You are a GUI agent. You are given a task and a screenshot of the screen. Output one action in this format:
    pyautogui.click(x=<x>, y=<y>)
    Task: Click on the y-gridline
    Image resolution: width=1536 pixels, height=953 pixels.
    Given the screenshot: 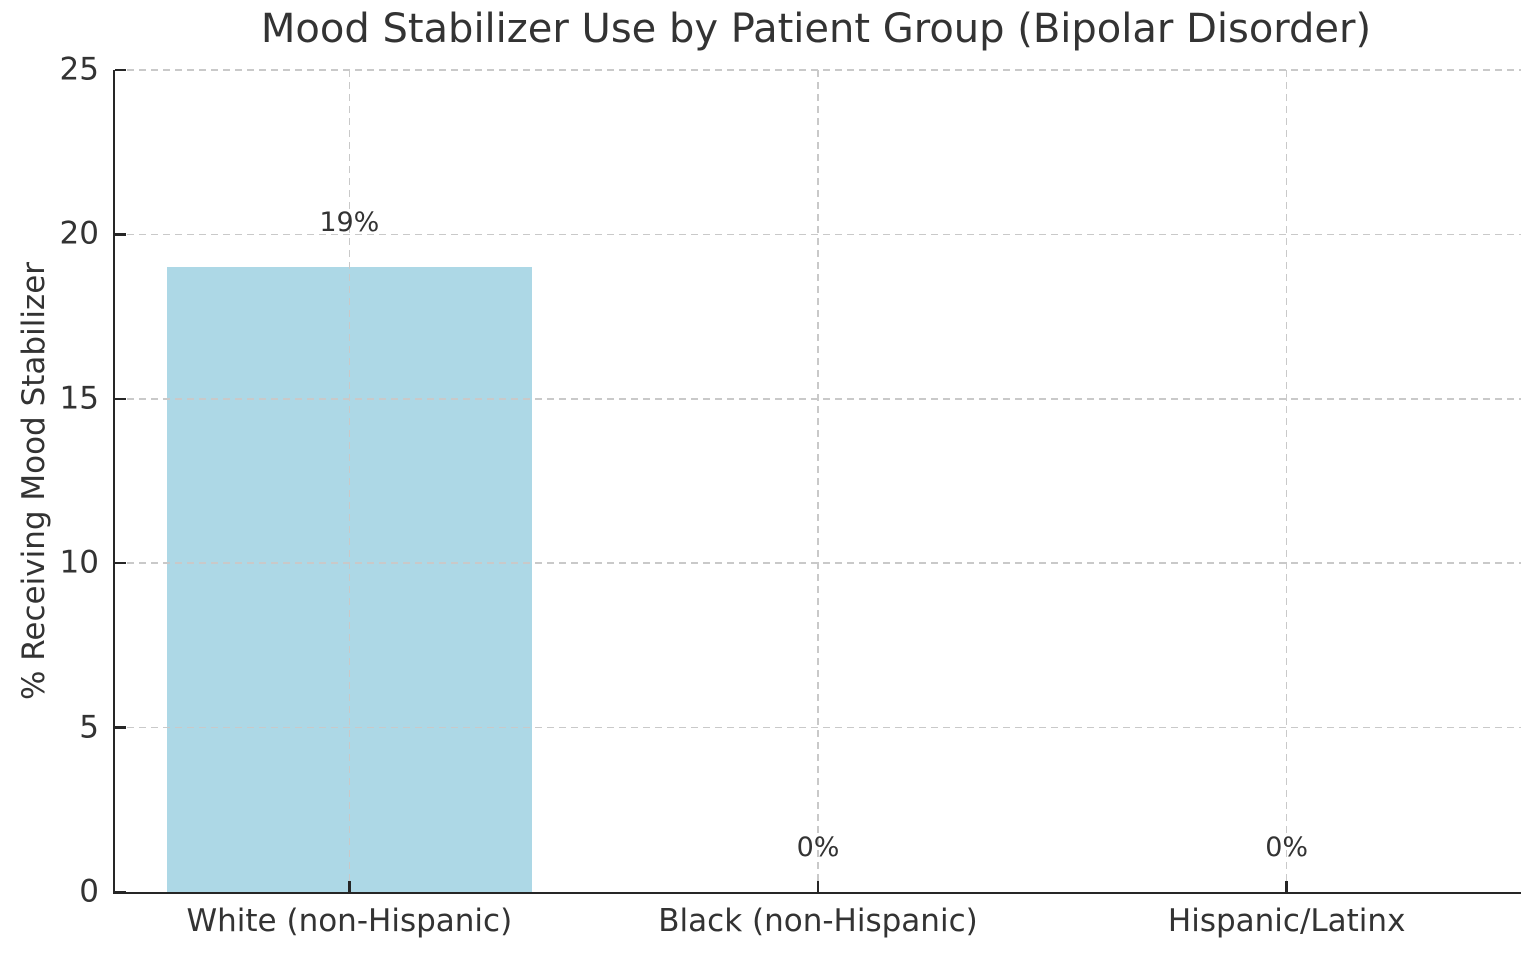 What is the action you would take?
    pyautogui.click(x=818, y=70)
    